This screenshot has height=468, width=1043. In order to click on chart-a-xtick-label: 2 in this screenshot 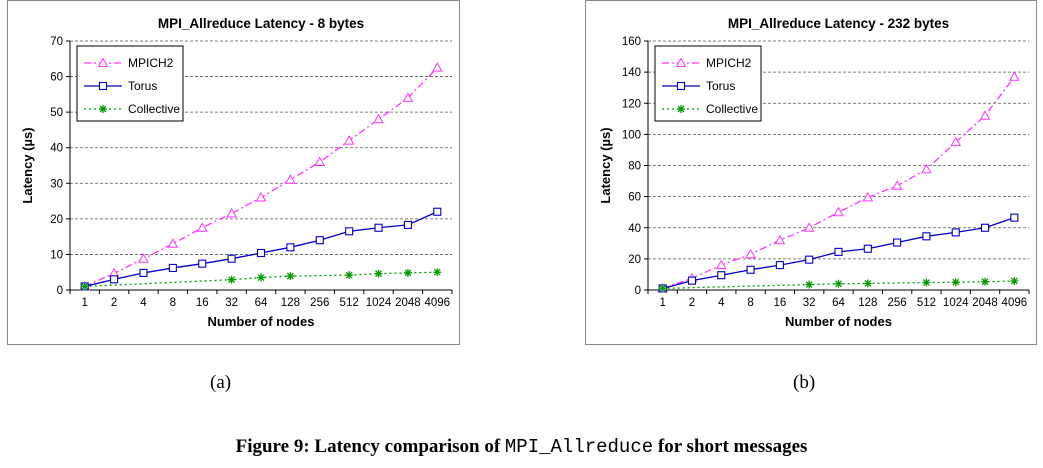, I will do `click(114, 303)`.